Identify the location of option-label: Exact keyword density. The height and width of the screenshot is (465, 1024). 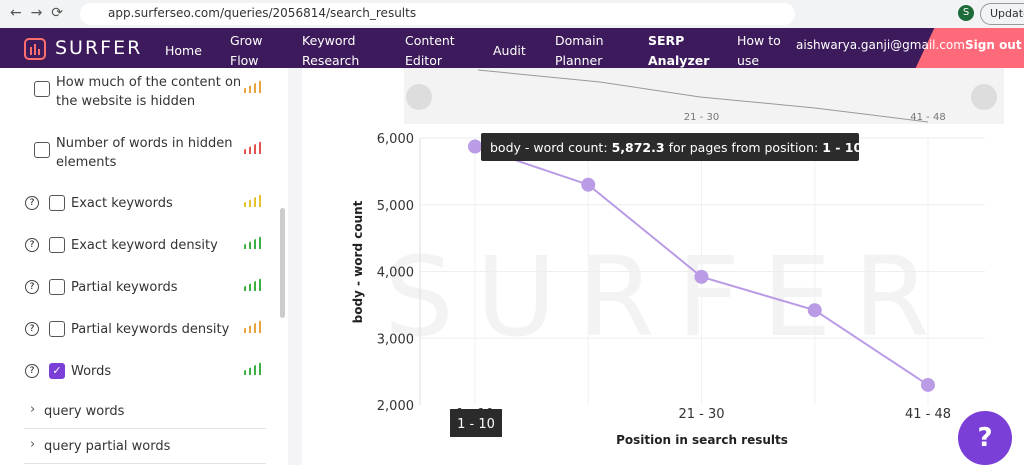
(144, 245).